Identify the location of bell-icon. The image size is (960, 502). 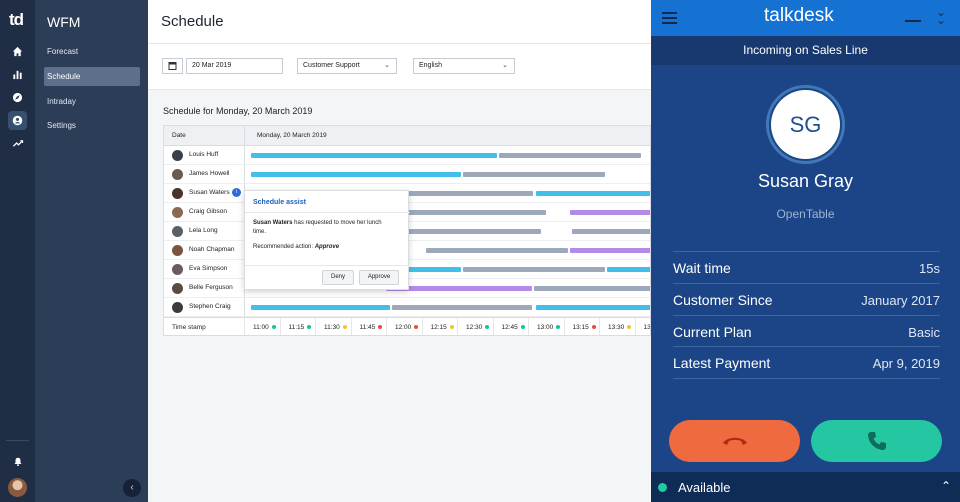
(17, 461).